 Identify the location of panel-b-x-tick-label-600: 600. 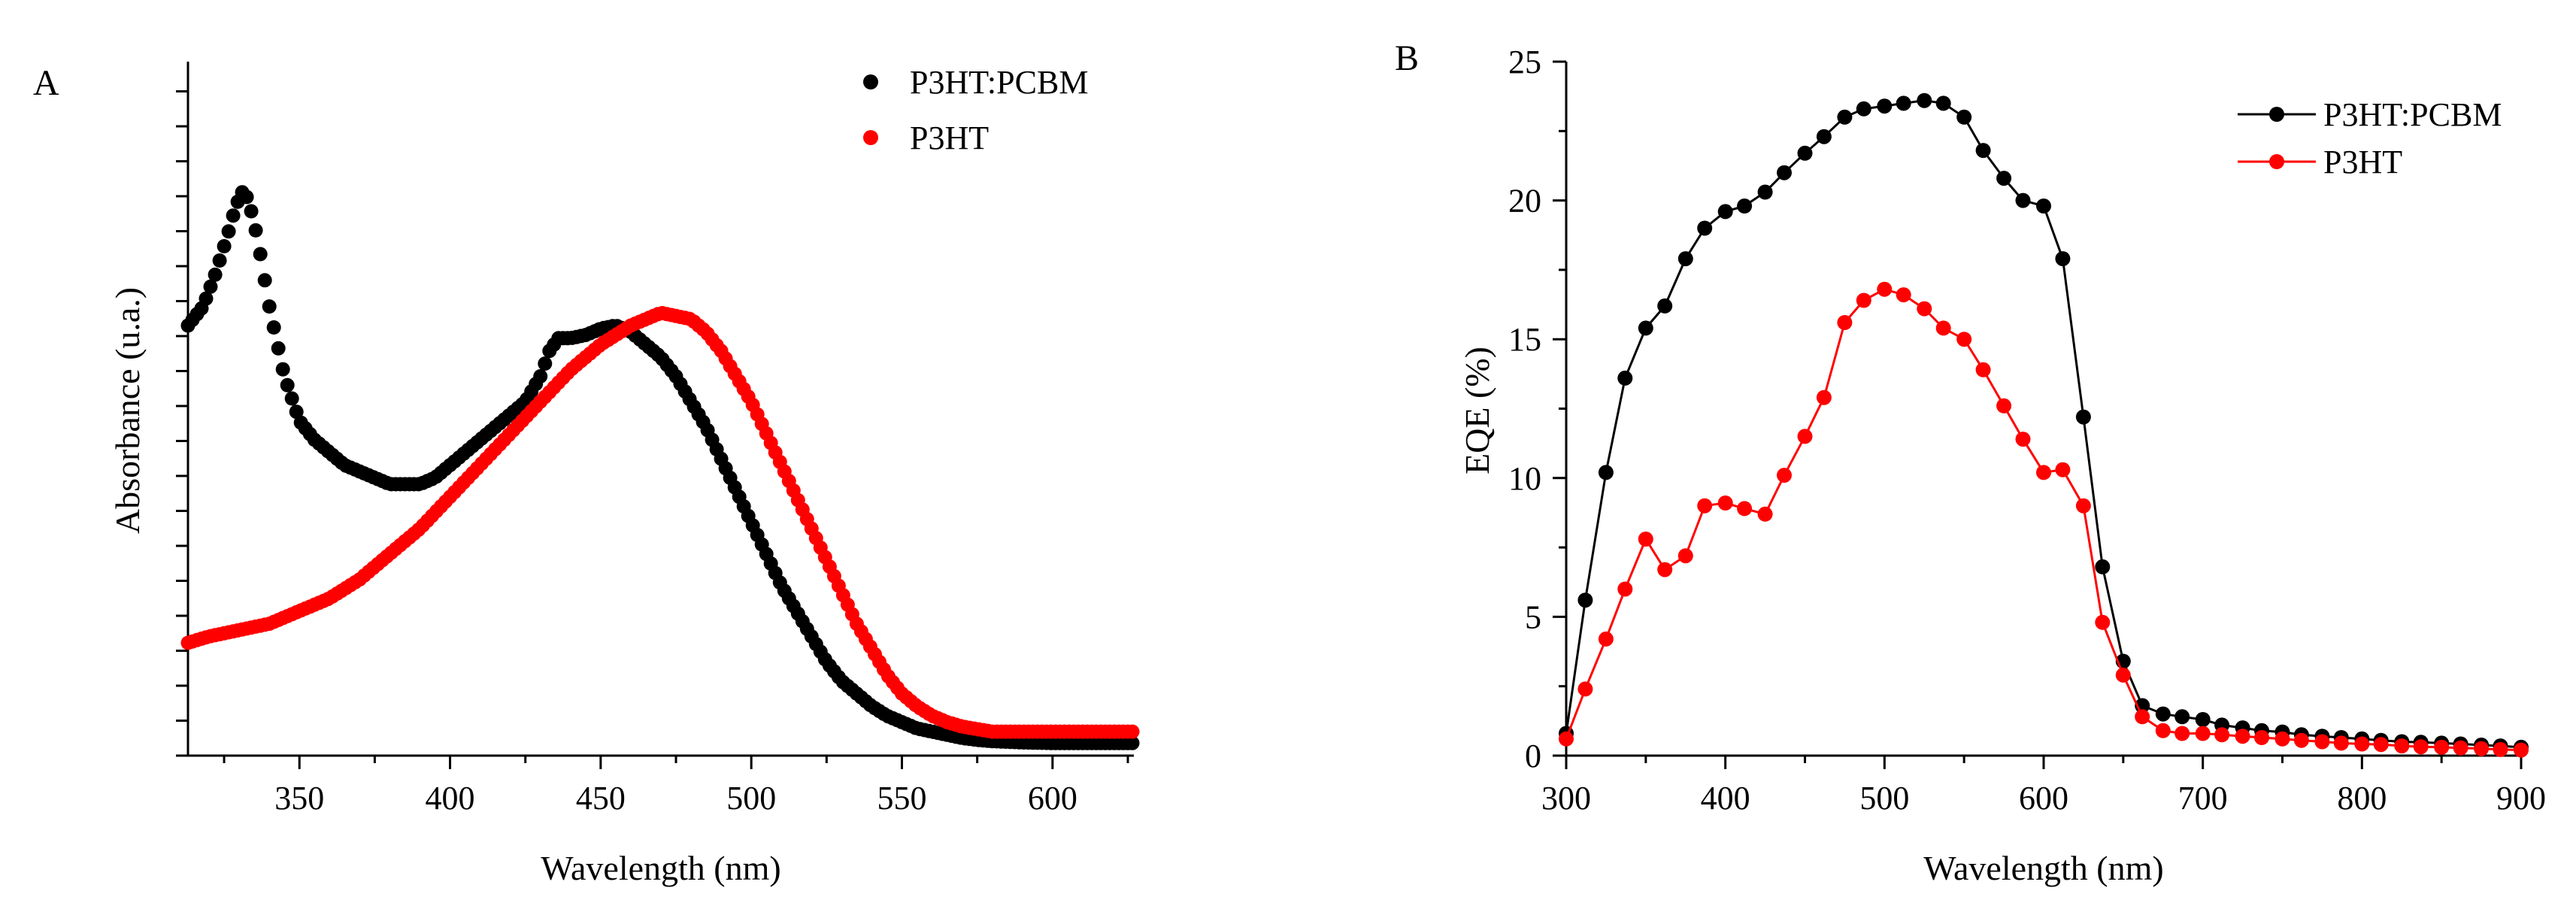
(2043, 798).